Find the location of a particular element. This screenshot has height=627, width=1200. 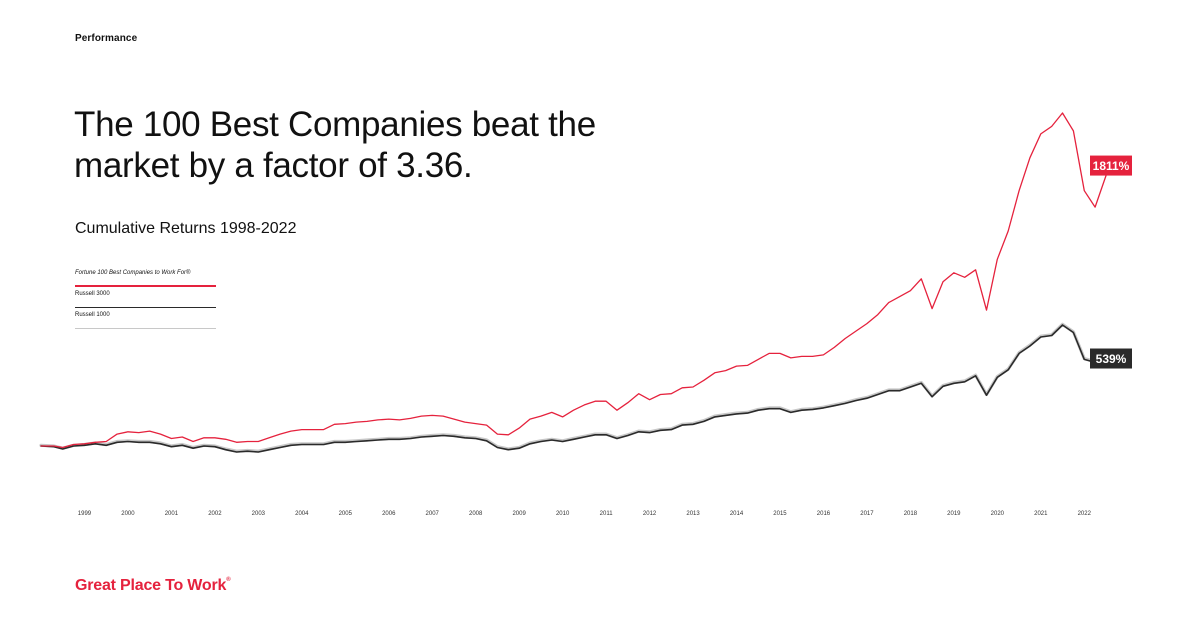

callout-value: 1811% is located at coordinates (1111, 166).